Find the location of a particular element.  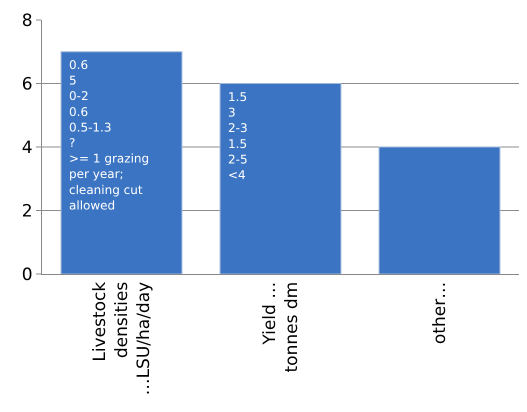

text: 0.6 5 0-2 0.6 0.5-1.3 ? >= 1 grazing per year; cleaning cut allowed is located at coordinates (109, 135).